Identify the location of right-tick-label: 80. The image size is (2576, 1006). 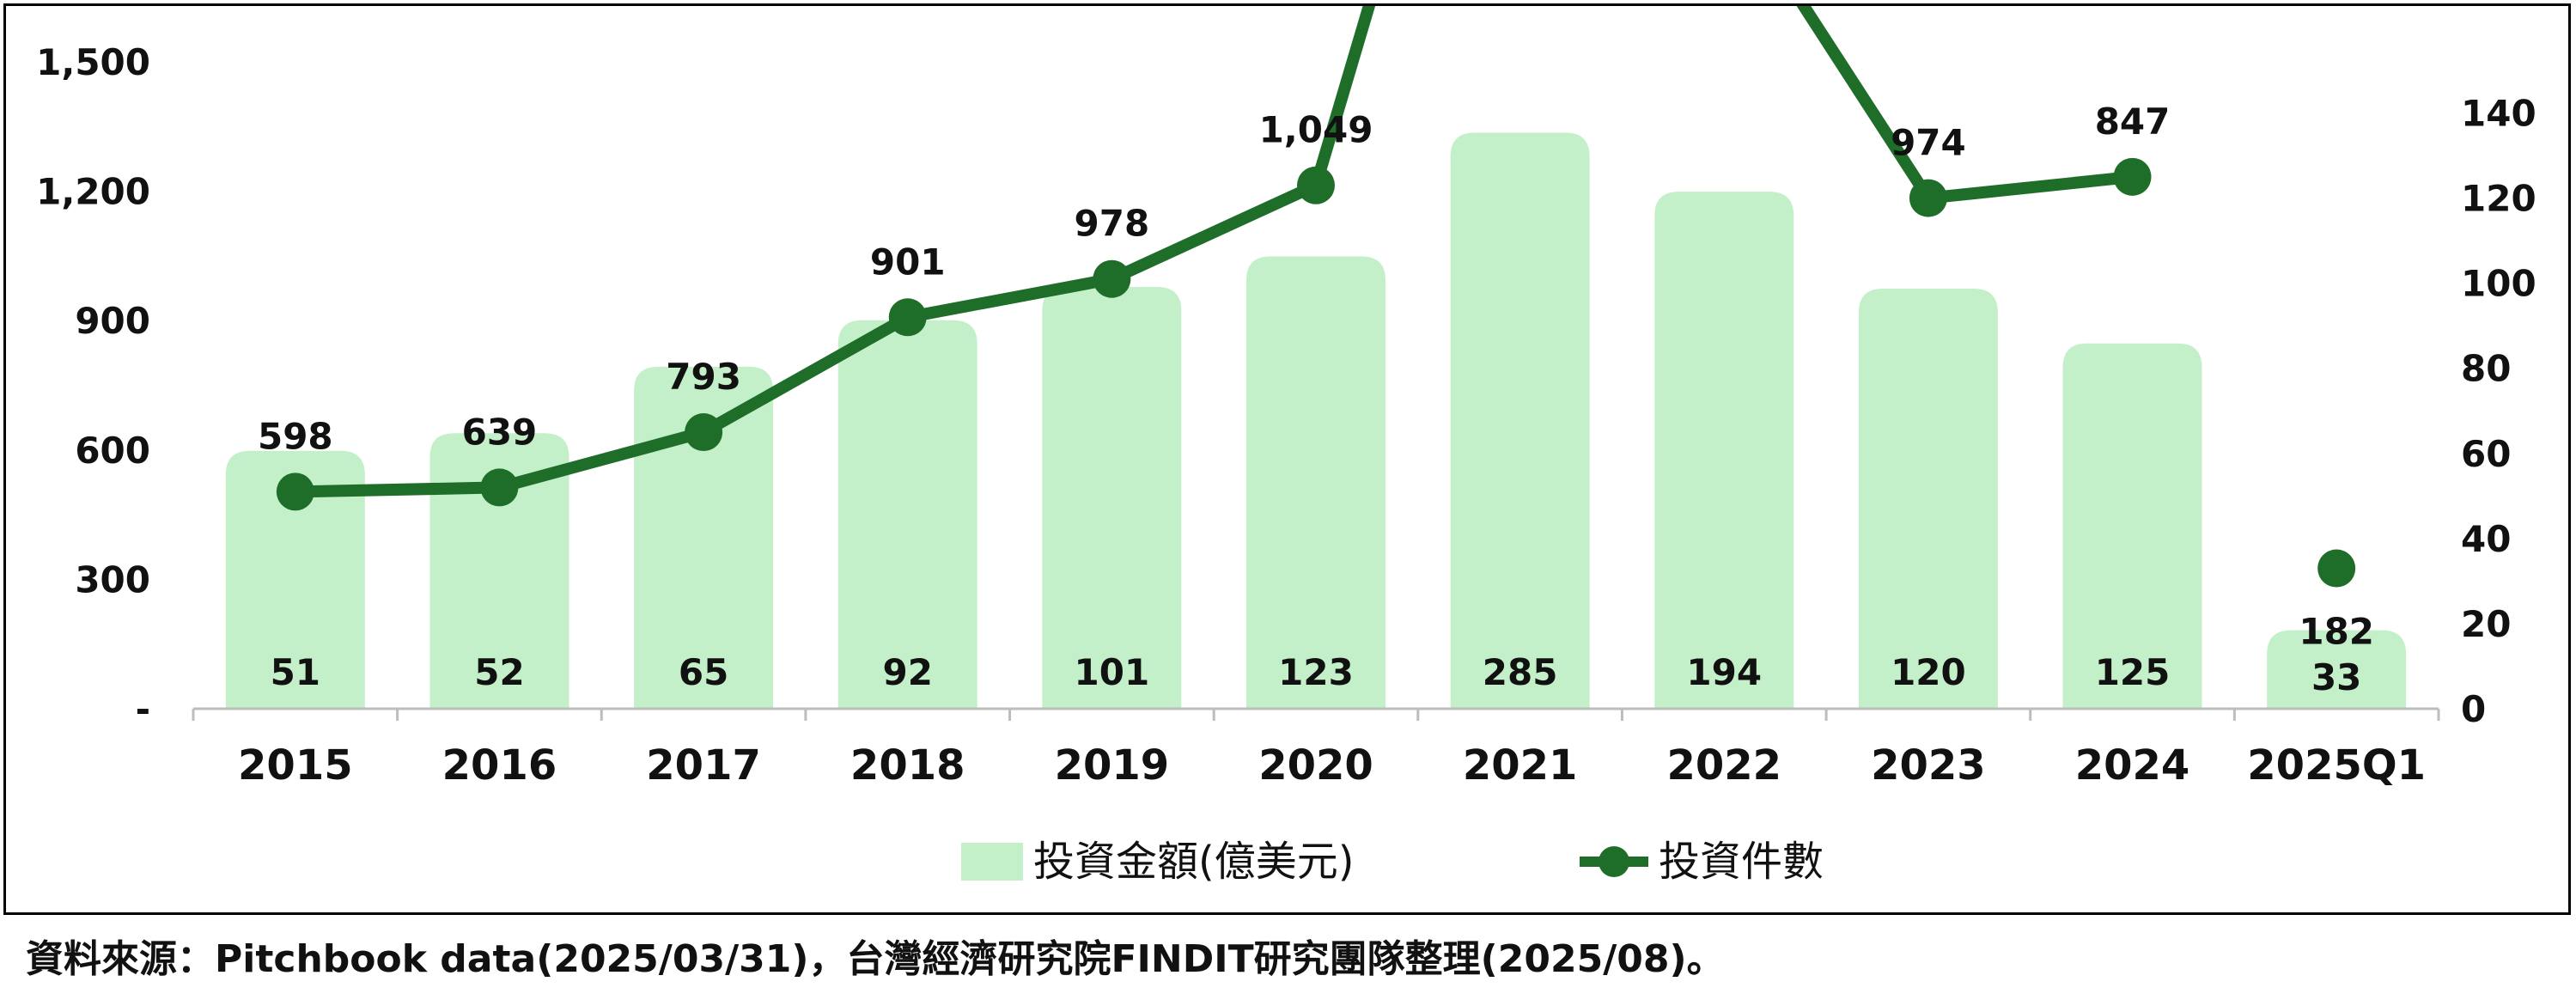
(2486, 369).